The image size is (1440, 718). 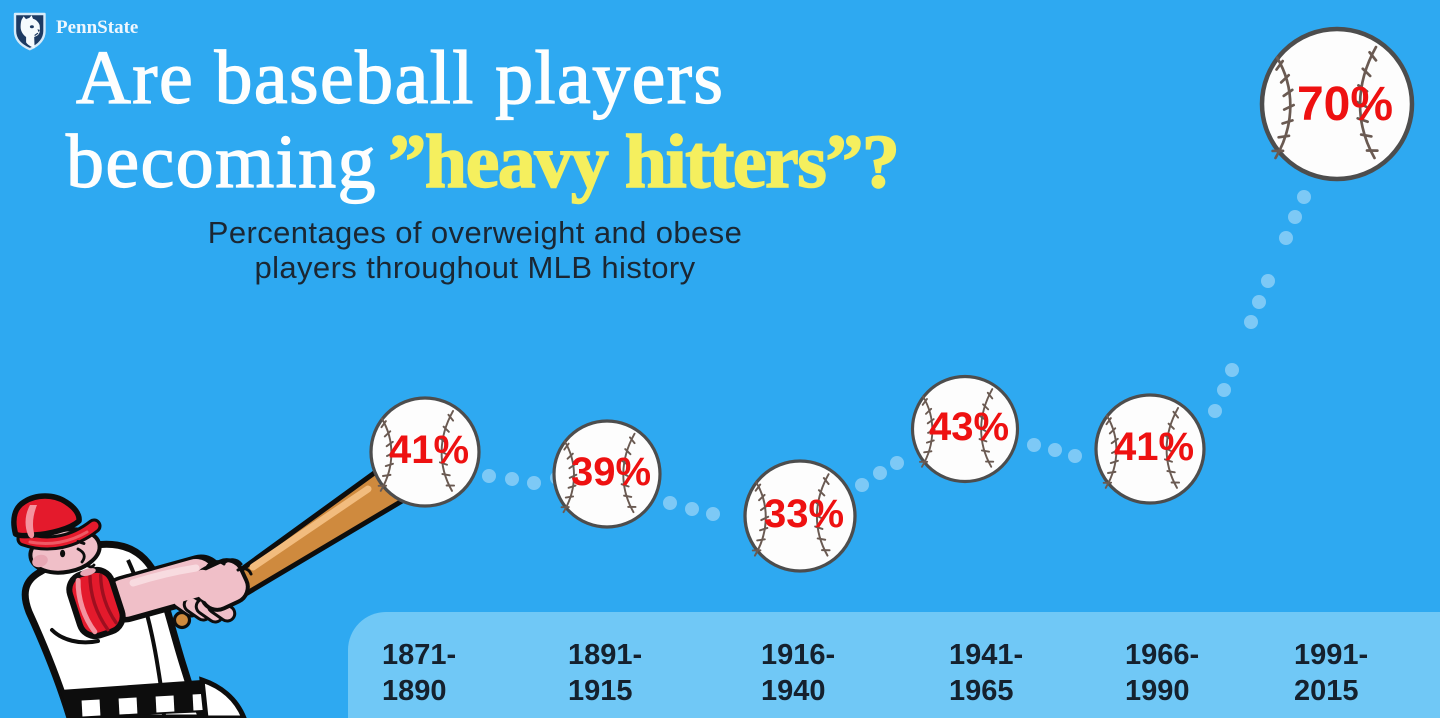 What do you see at coordinates (804, 514) in the screenshot?
I see `svg-text: 33%` at bounding box center [804, 514].